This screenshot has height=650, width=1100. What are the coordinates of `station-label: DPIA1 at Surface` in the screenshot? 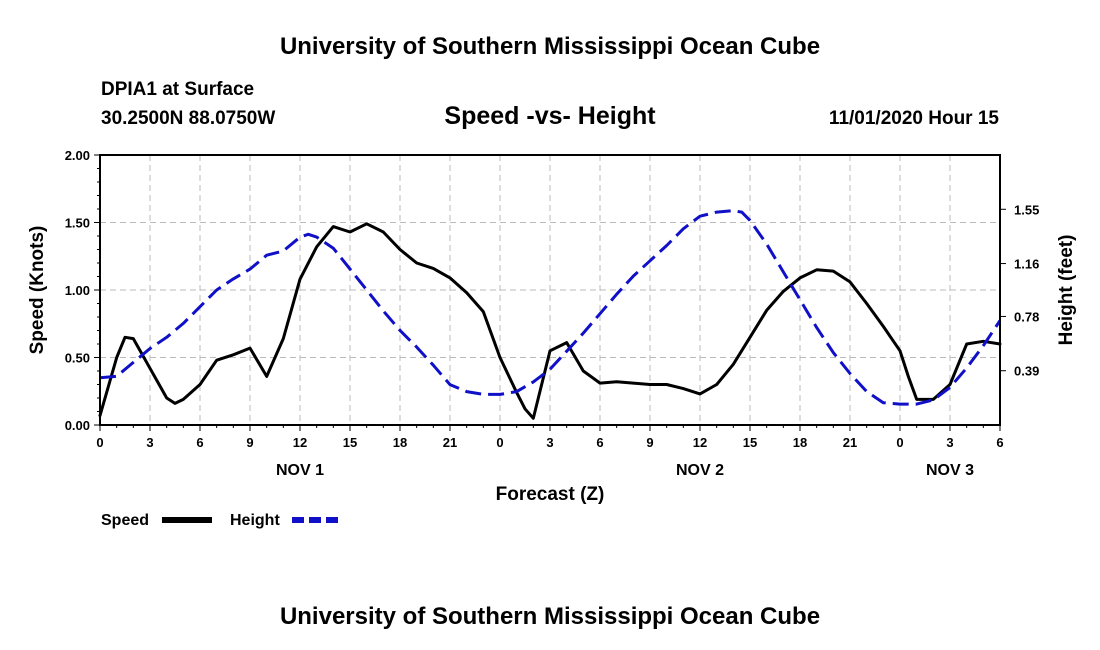 It's located at (177, 89).